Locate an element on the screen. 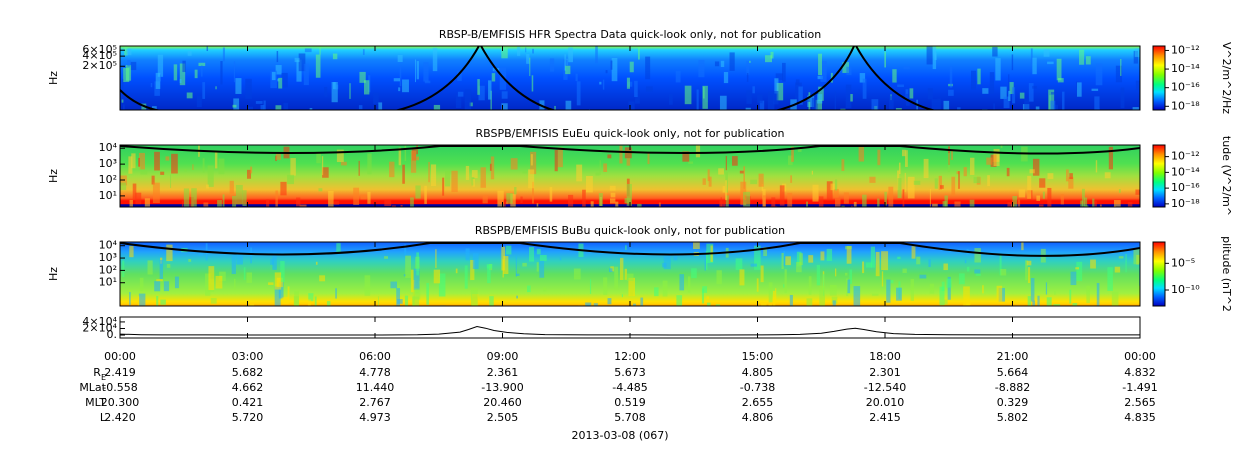 The height and width of the screenshot is (449, 1250). ephemeris-value: 5.673 is located at coordinates (630, 372).